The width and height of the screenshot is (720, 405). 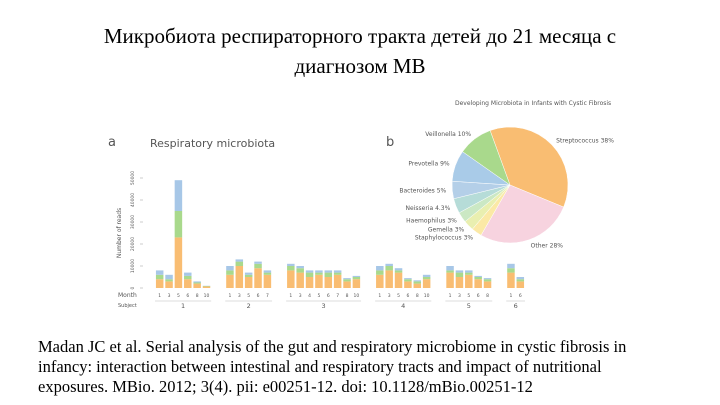 What do you see at coordinates (416, 190) in the screenshot?
I see `category-name: Bacteroides` at bounding box center [416, 190].